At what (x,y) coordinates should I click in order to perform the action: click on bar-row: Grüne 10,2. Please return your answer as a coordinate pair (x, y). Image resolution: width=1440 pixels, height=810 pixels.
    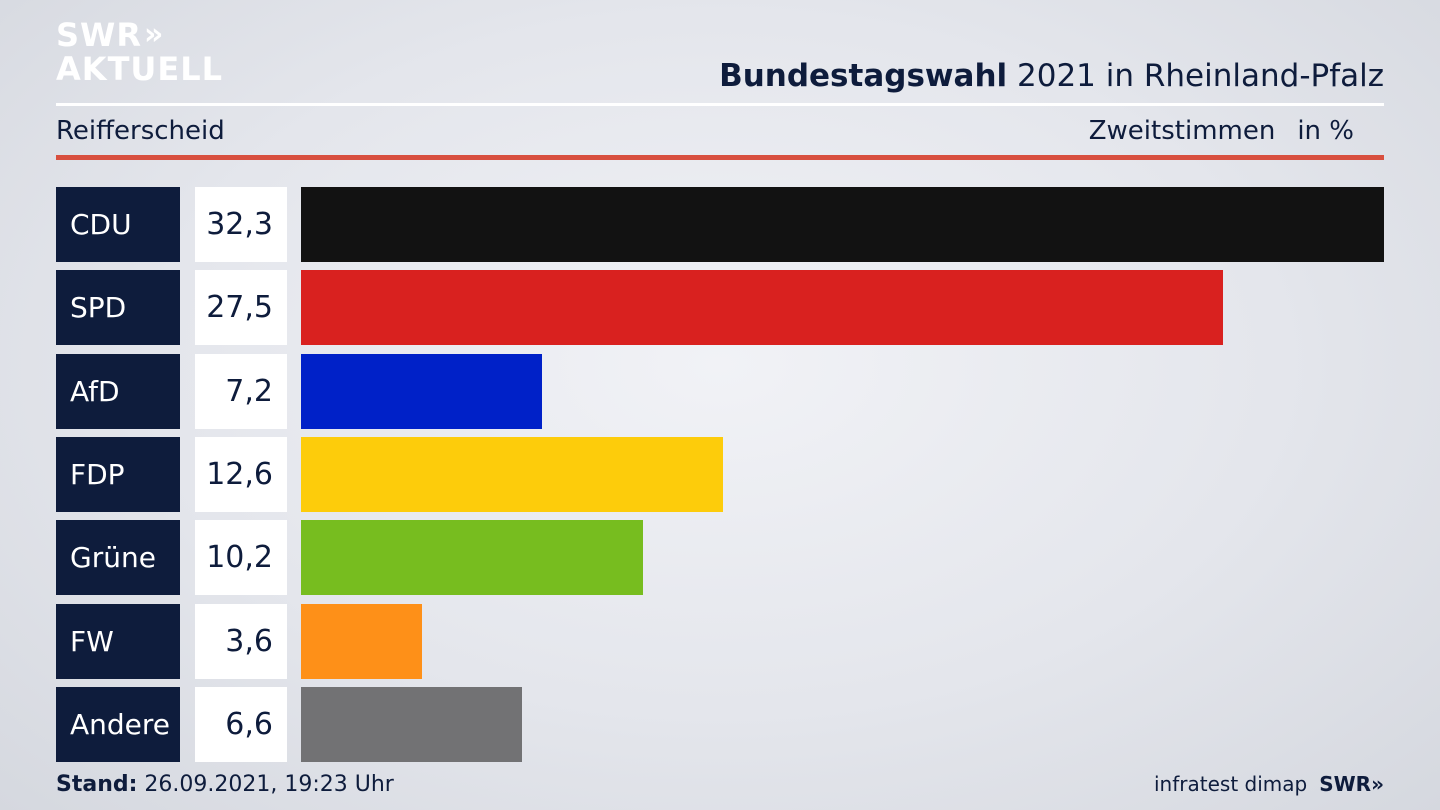
    Looking at the image, I should click on (720, 557).